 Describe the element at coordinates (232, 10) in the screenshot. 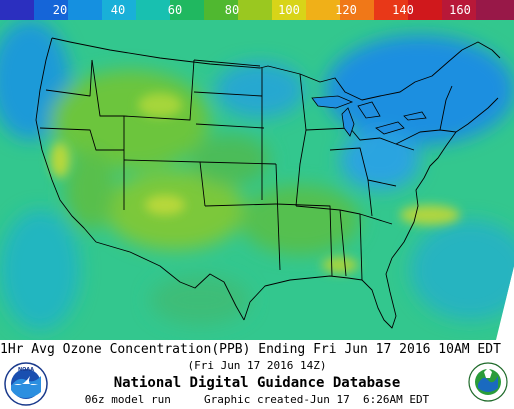

I see `scale-tick-label: 80` at that location.